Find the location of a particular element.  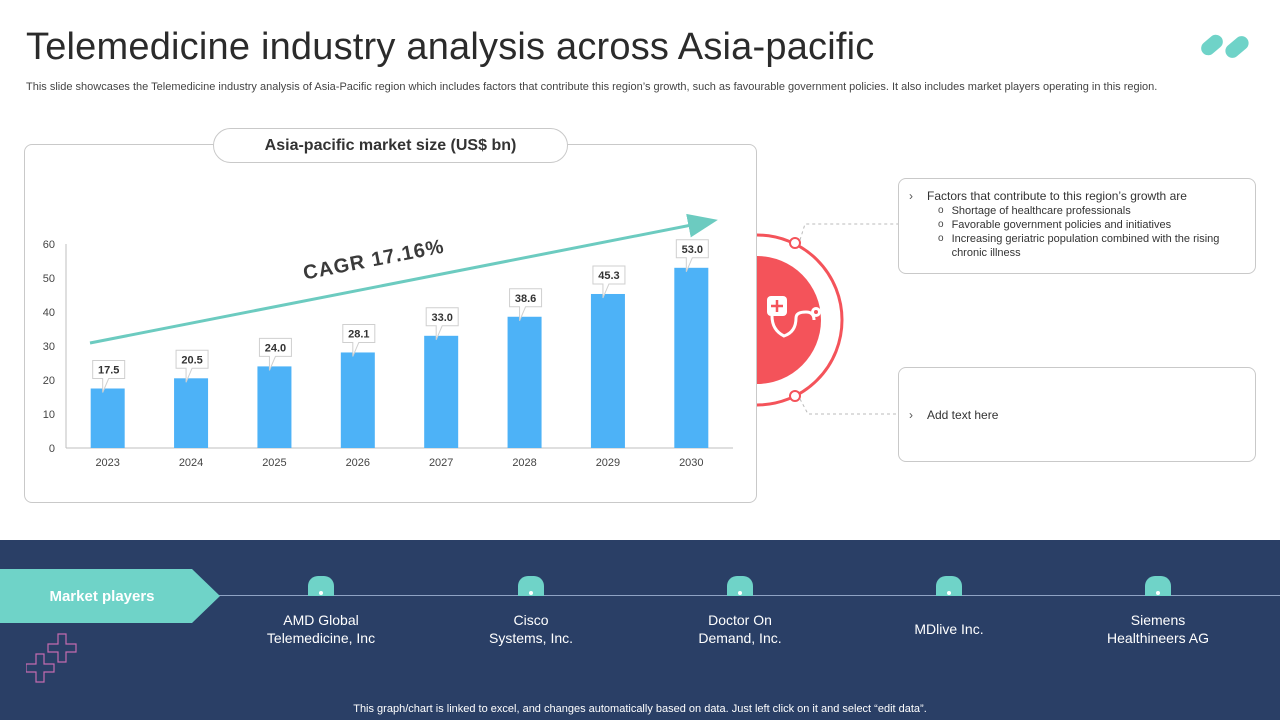

player-doctor-on-demand: Doctor On Demand, Inc. is located at coordinates (740, 611).